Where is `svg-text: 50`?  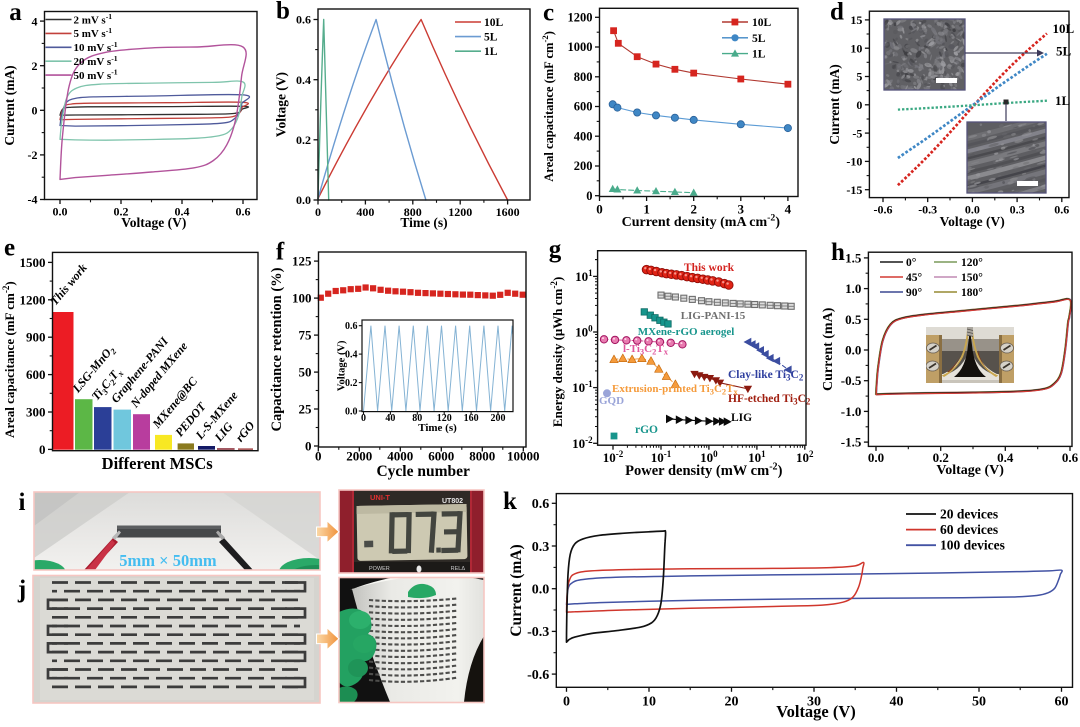 svg-text: 50 is located at coordinates (979, 701).